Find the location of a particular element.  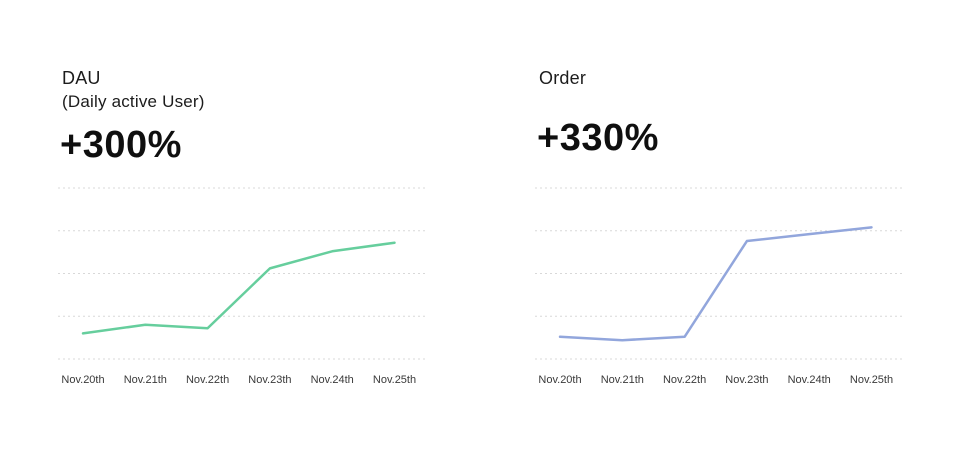

order-chart-subtitle is located at coordinates (721, 102).